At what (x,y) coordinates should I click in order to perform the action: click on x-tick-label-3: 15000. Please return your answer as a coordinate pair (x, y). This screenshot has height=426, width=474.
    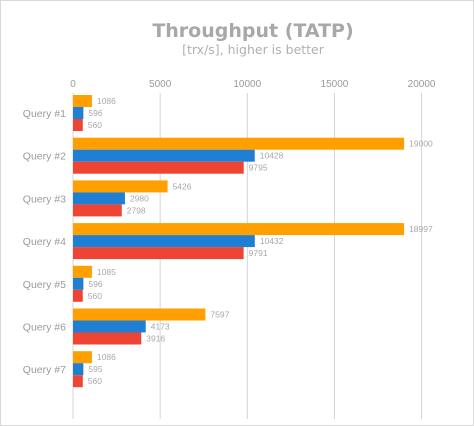
    Looking at the image, I should click on (335, 84).